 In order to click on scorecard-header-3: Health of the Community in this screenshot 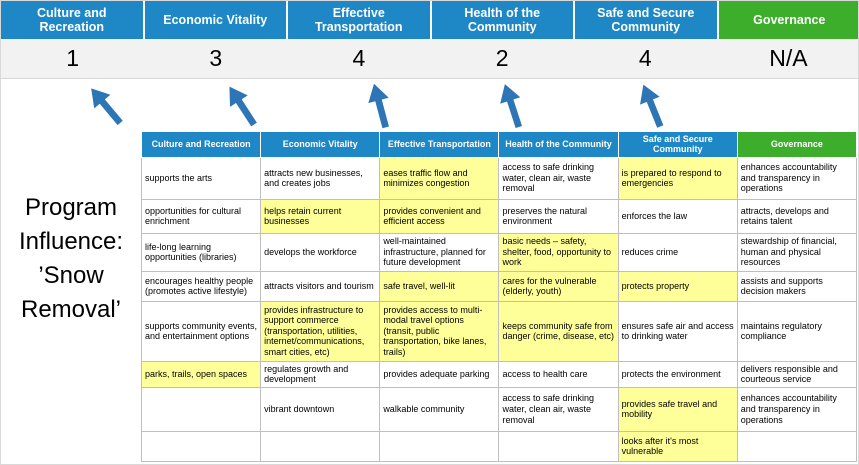, I will do `click(502, 20)`.